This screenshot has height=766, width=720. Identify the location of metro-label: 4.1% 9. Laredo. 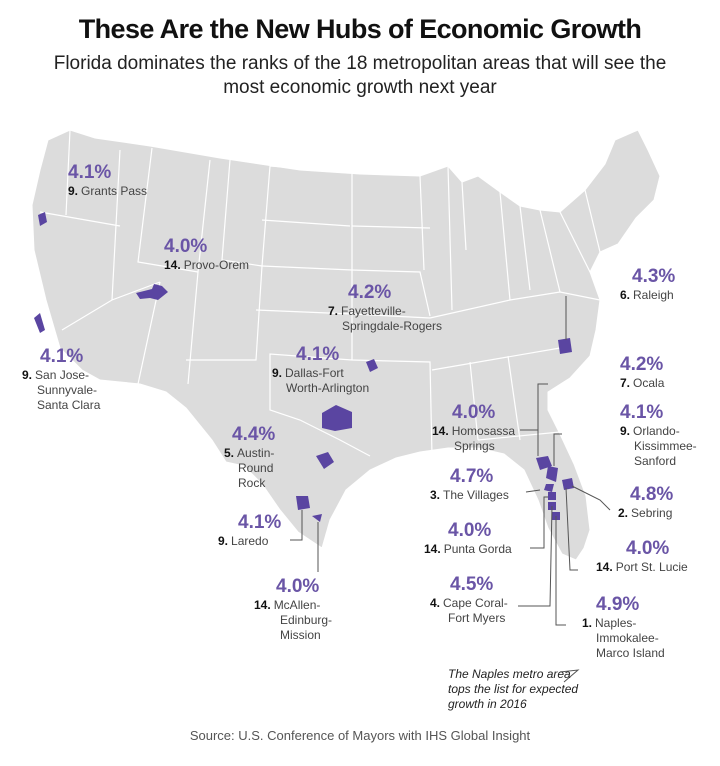
(249, 530).